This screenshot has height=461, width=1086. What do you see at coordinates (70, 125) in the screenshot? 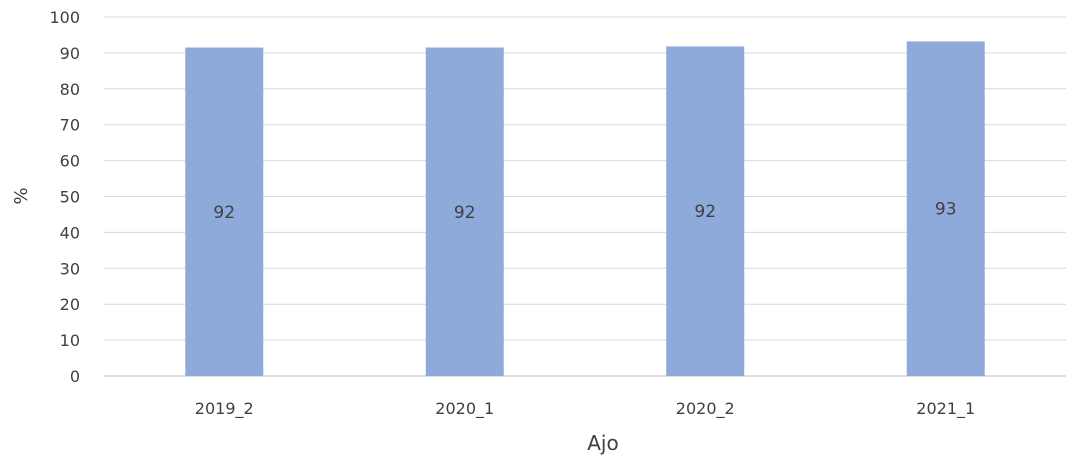
I see `y-tick-label: 70` at bounding box center [70, 125].